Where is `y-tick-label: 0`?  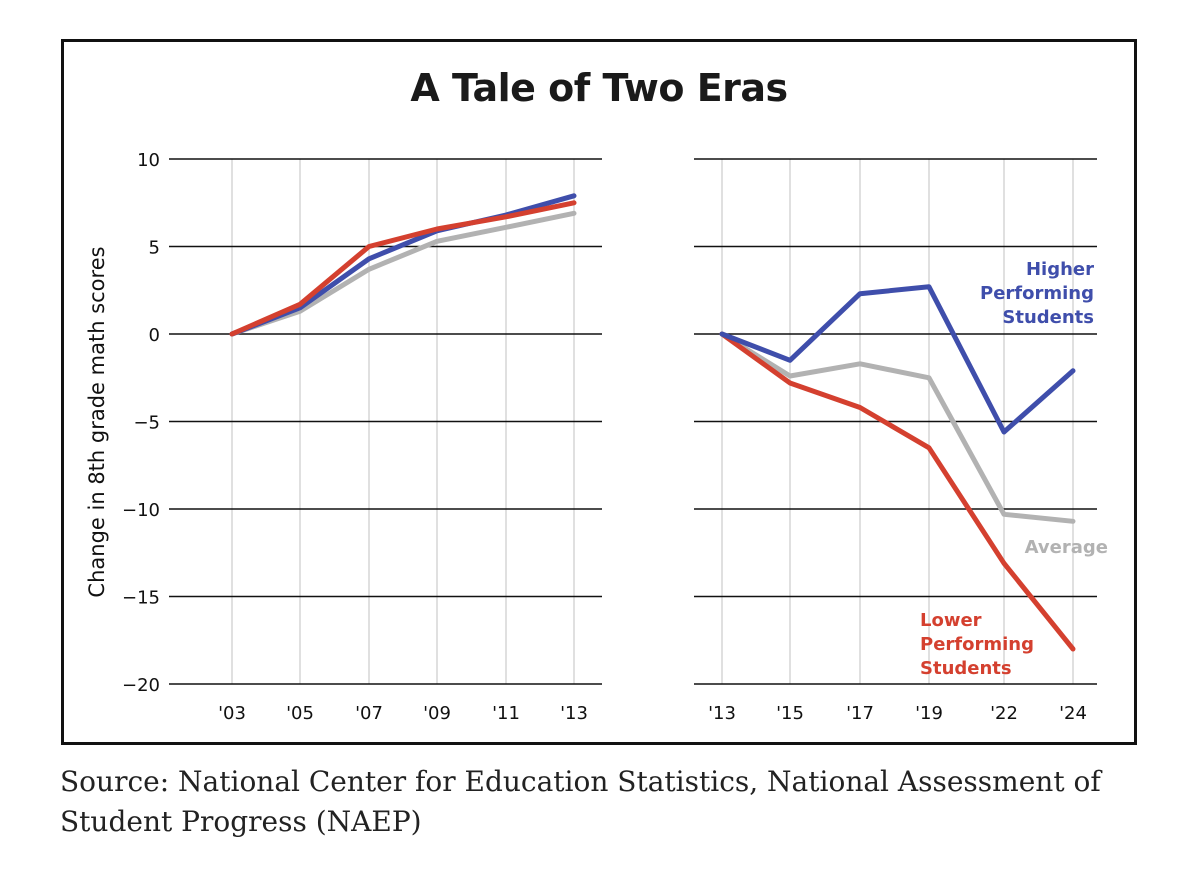 y-tick-label: 0 is located at coordinates (154, 335).